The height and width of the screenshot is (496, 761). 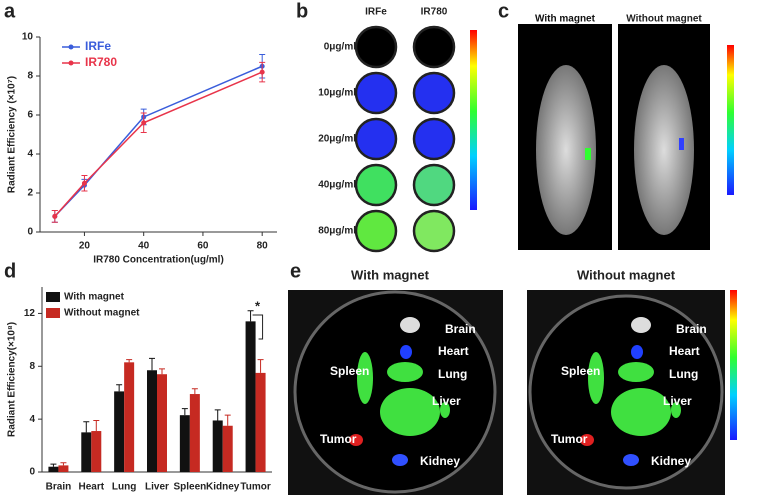 What do you see at coordinates (376, 12) in the screenshot?
I see `column-label: IRFe` at bounding box center [376, 12].